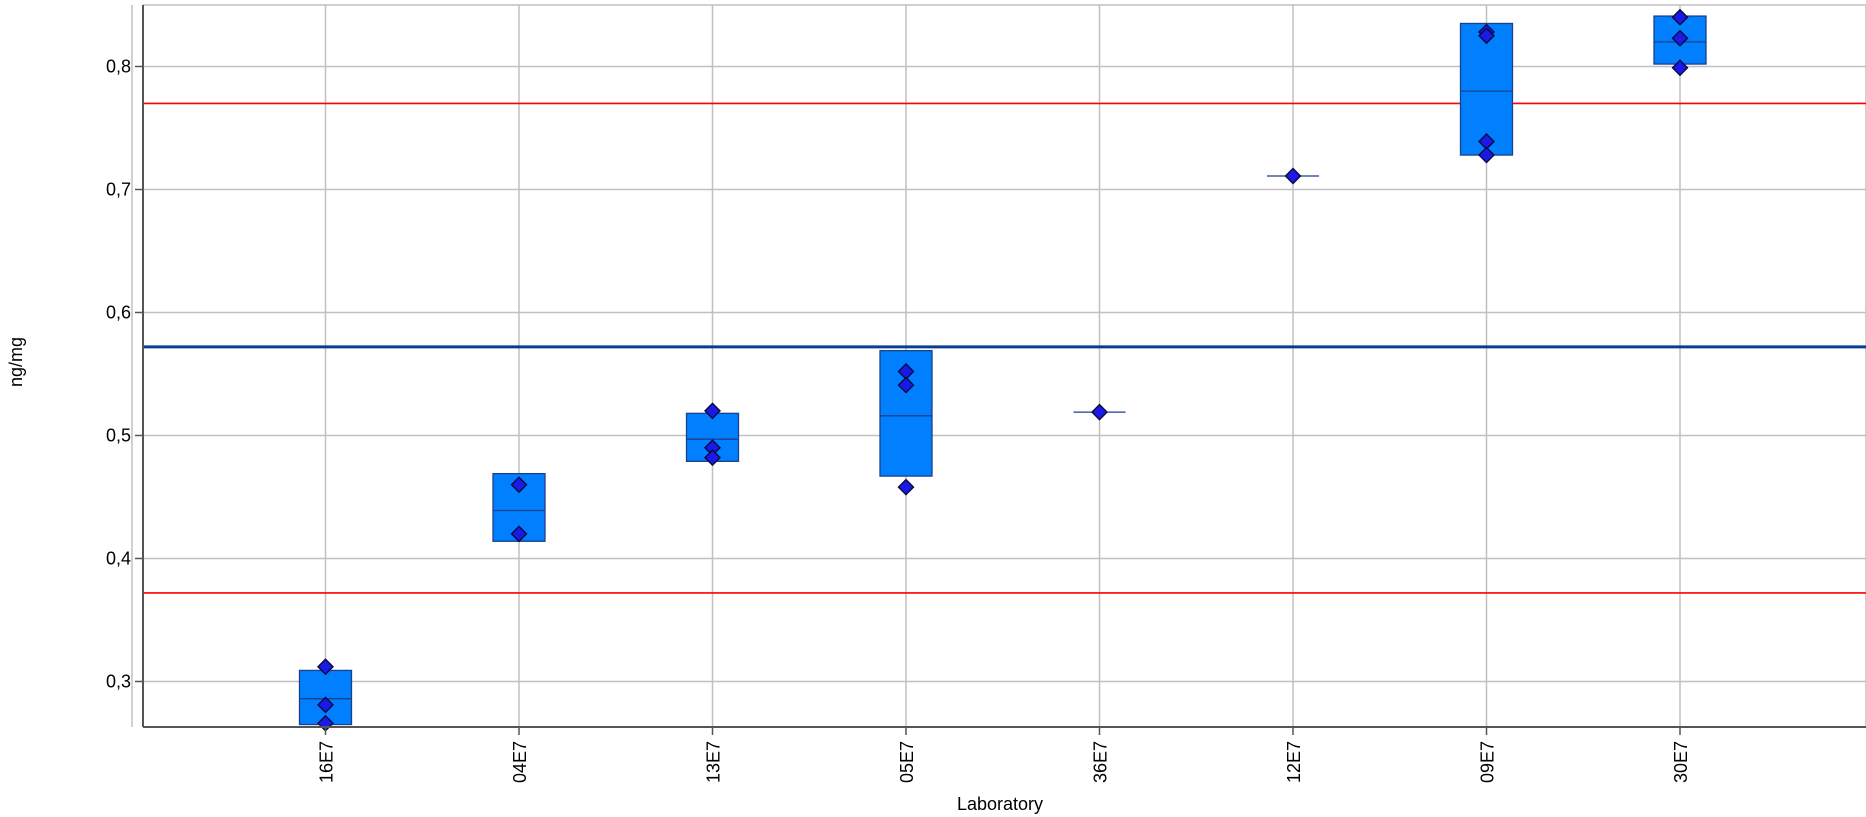 The image size is (1866, 817). What do you see at coordinates (124, 373) in the screenshot?
I see `y-tick-labels: 0,3 0,4 0,5 0,6 0,7 0,8` at bounding box center [124, 373].